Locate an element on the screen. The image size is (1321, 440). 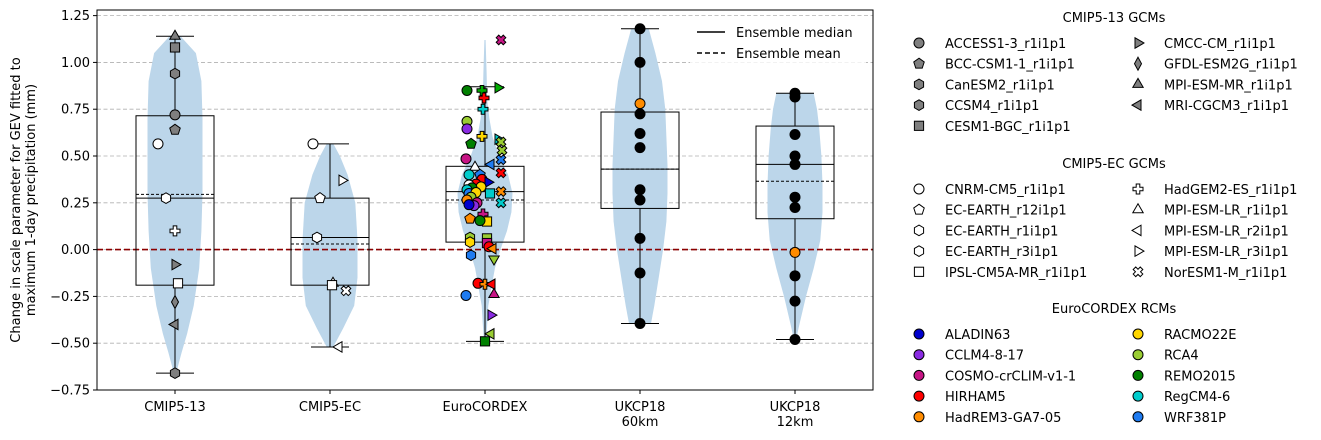
y-tick-label: 1.00 is located at coordinates (75, 63).